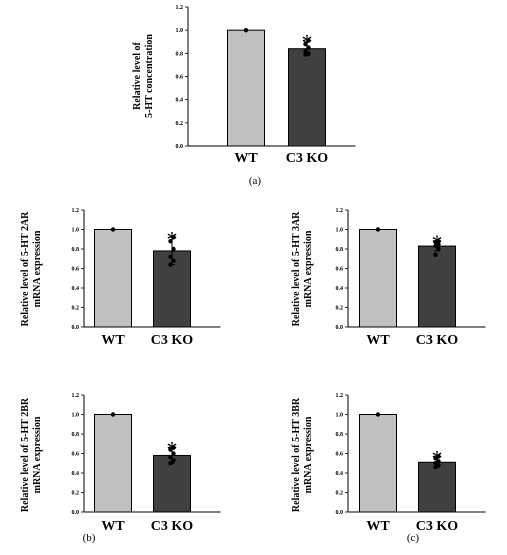 This screenshot has height=555, width=507. Describe the element at coordinates (296, 269) in the screenshot. I see `y-axis-label-line: Relative level of 5-HT 3AR` at that location.